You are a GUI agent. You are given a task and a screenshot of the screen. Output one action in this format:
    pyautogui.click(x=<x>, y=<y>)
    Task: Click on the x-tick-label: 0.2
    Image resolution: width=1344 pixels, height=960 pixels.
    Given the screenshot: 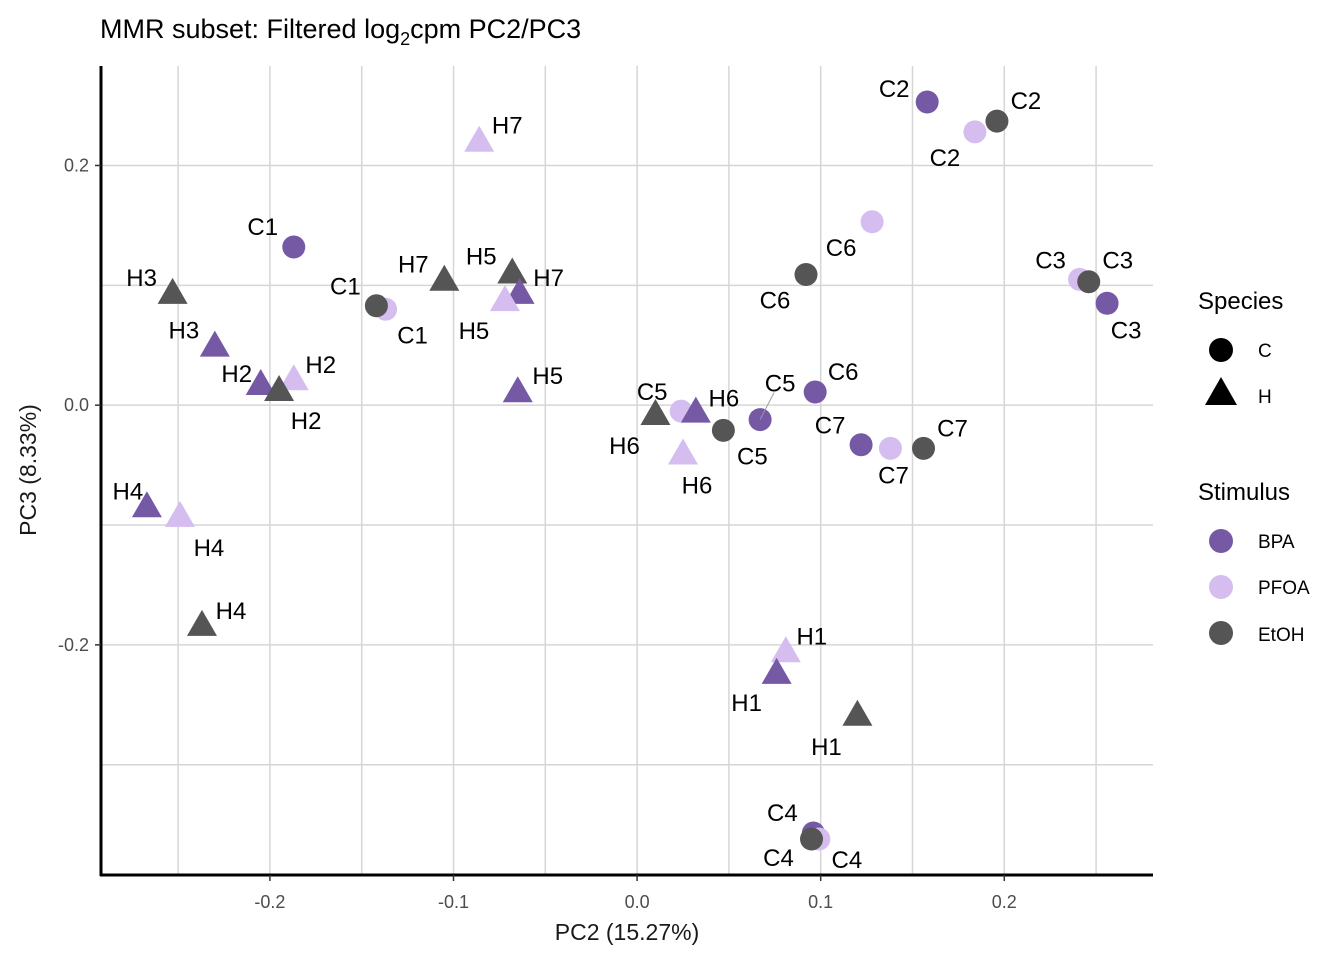 What is the action you would take?
    pyautogui.click(x=1004, y=902)
    